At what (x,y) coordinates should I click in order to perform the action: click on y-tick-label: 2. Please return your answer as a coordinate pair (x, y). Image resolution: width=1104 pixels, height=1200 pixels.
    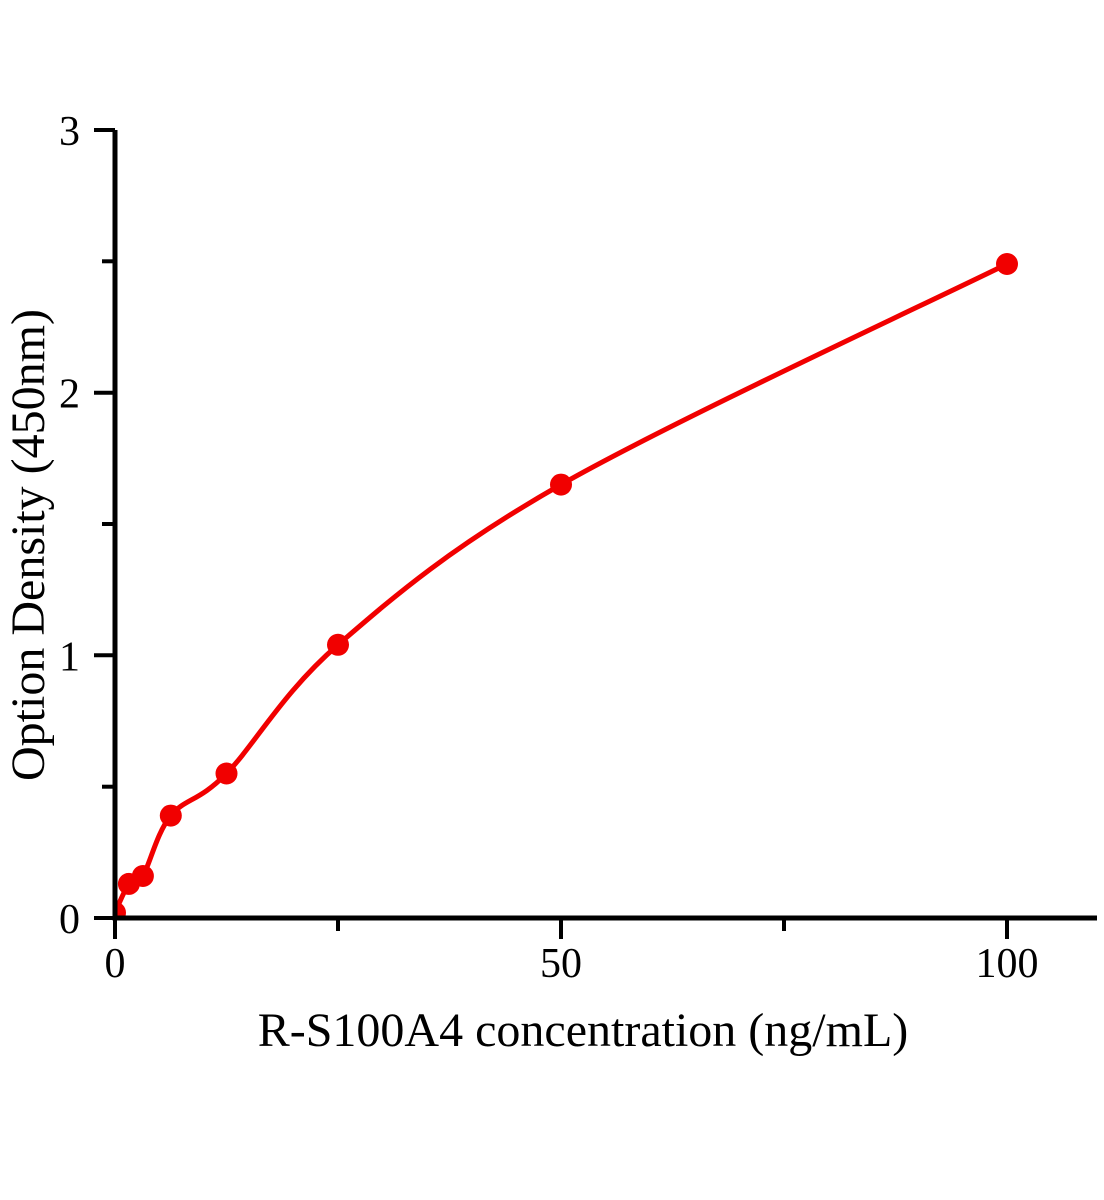
    Looking at the image, I should click on (69, 395).